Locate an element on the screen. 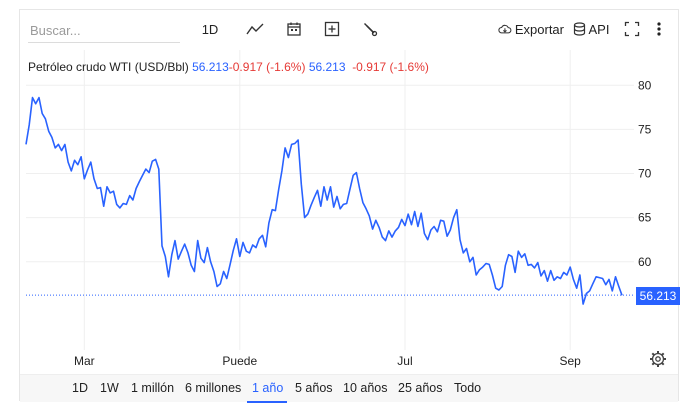 This screenshot has width=696, height=409. range-10y: 10 años is located at coordinates (365, 388).